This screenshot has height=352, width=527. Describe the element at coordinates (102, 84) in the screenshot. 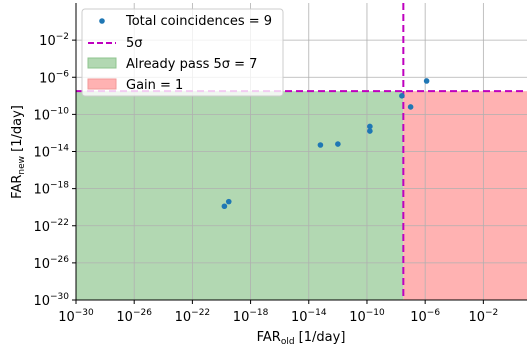

I see `legend-marker-red` at that location.